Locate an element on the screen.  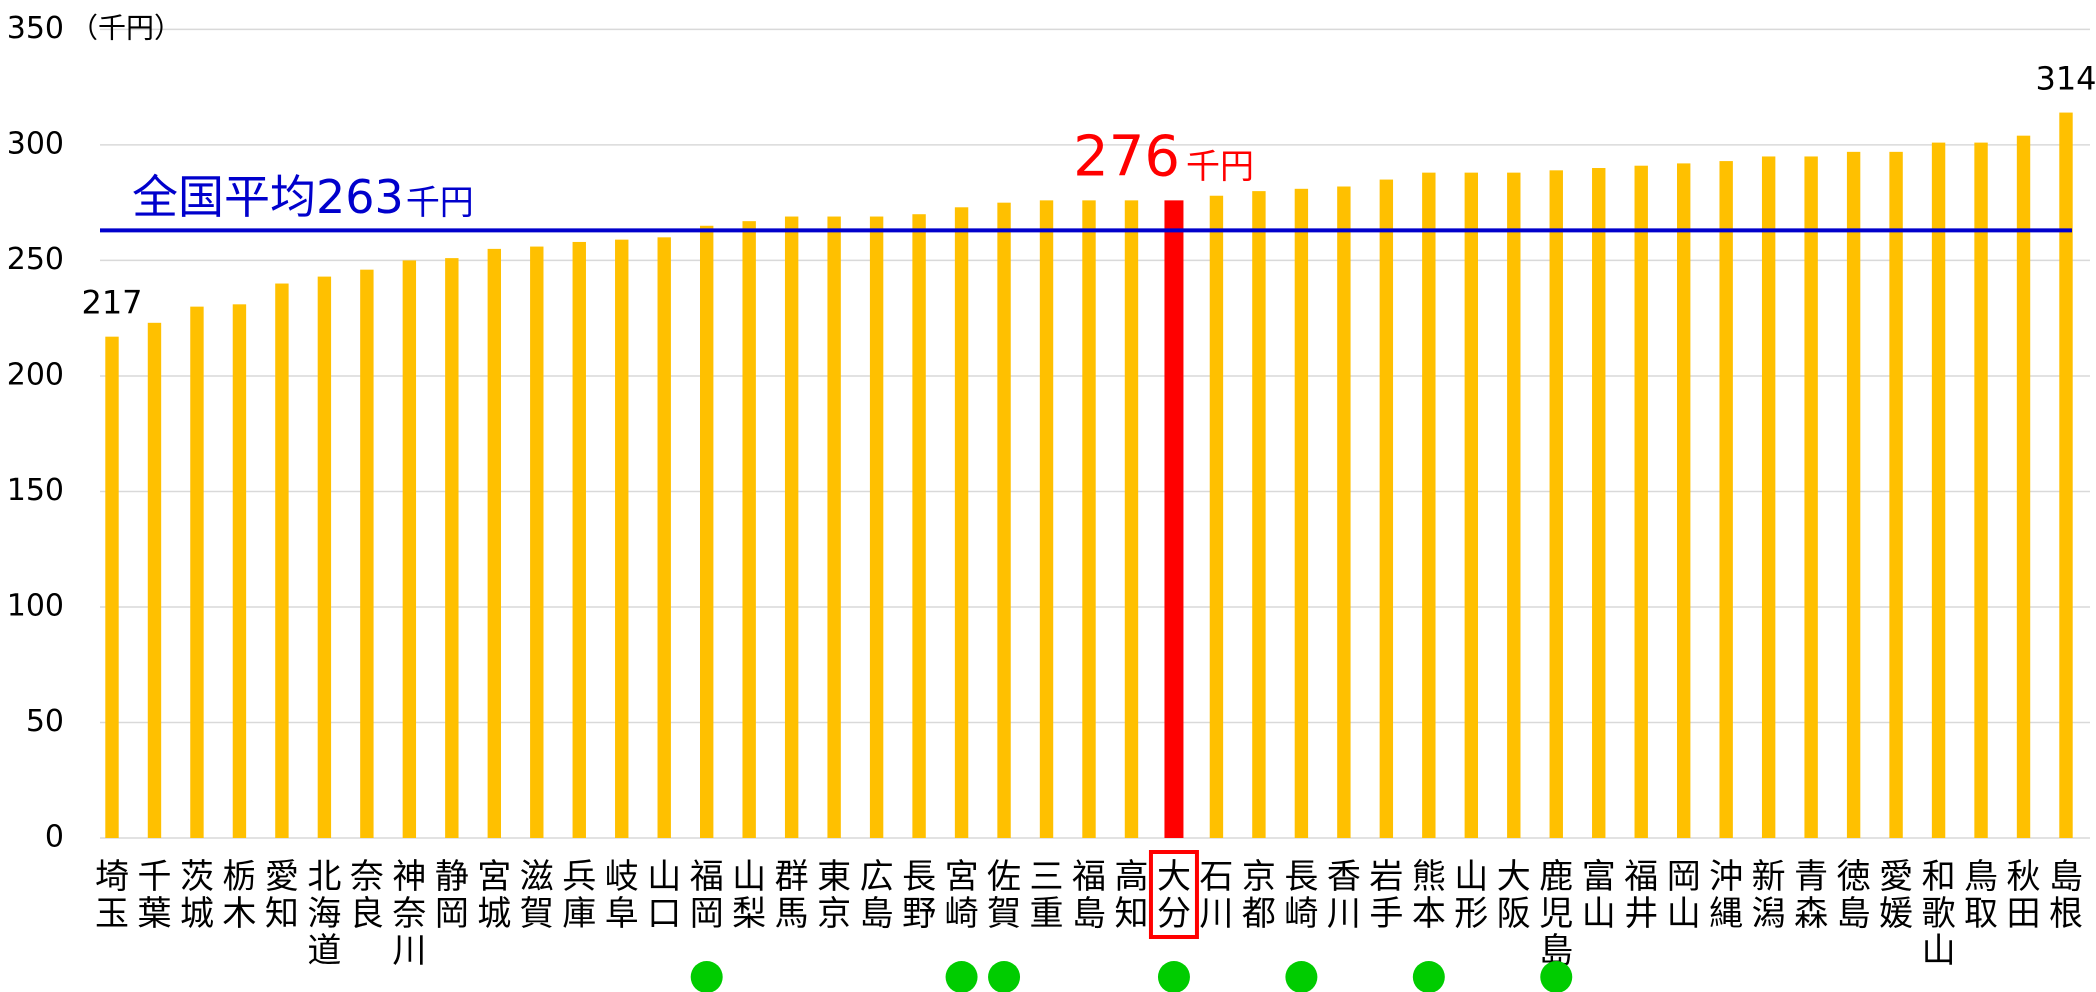
x-tick-label: 兵庫 is located at coordinates (579, 895).